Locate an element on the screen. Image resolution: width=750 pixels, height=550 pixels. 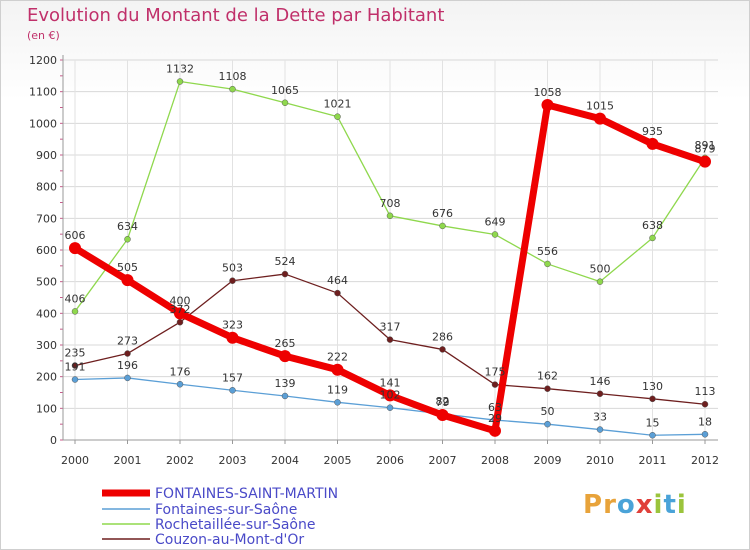
logo-letter: P is located at coordinates (593, 505).